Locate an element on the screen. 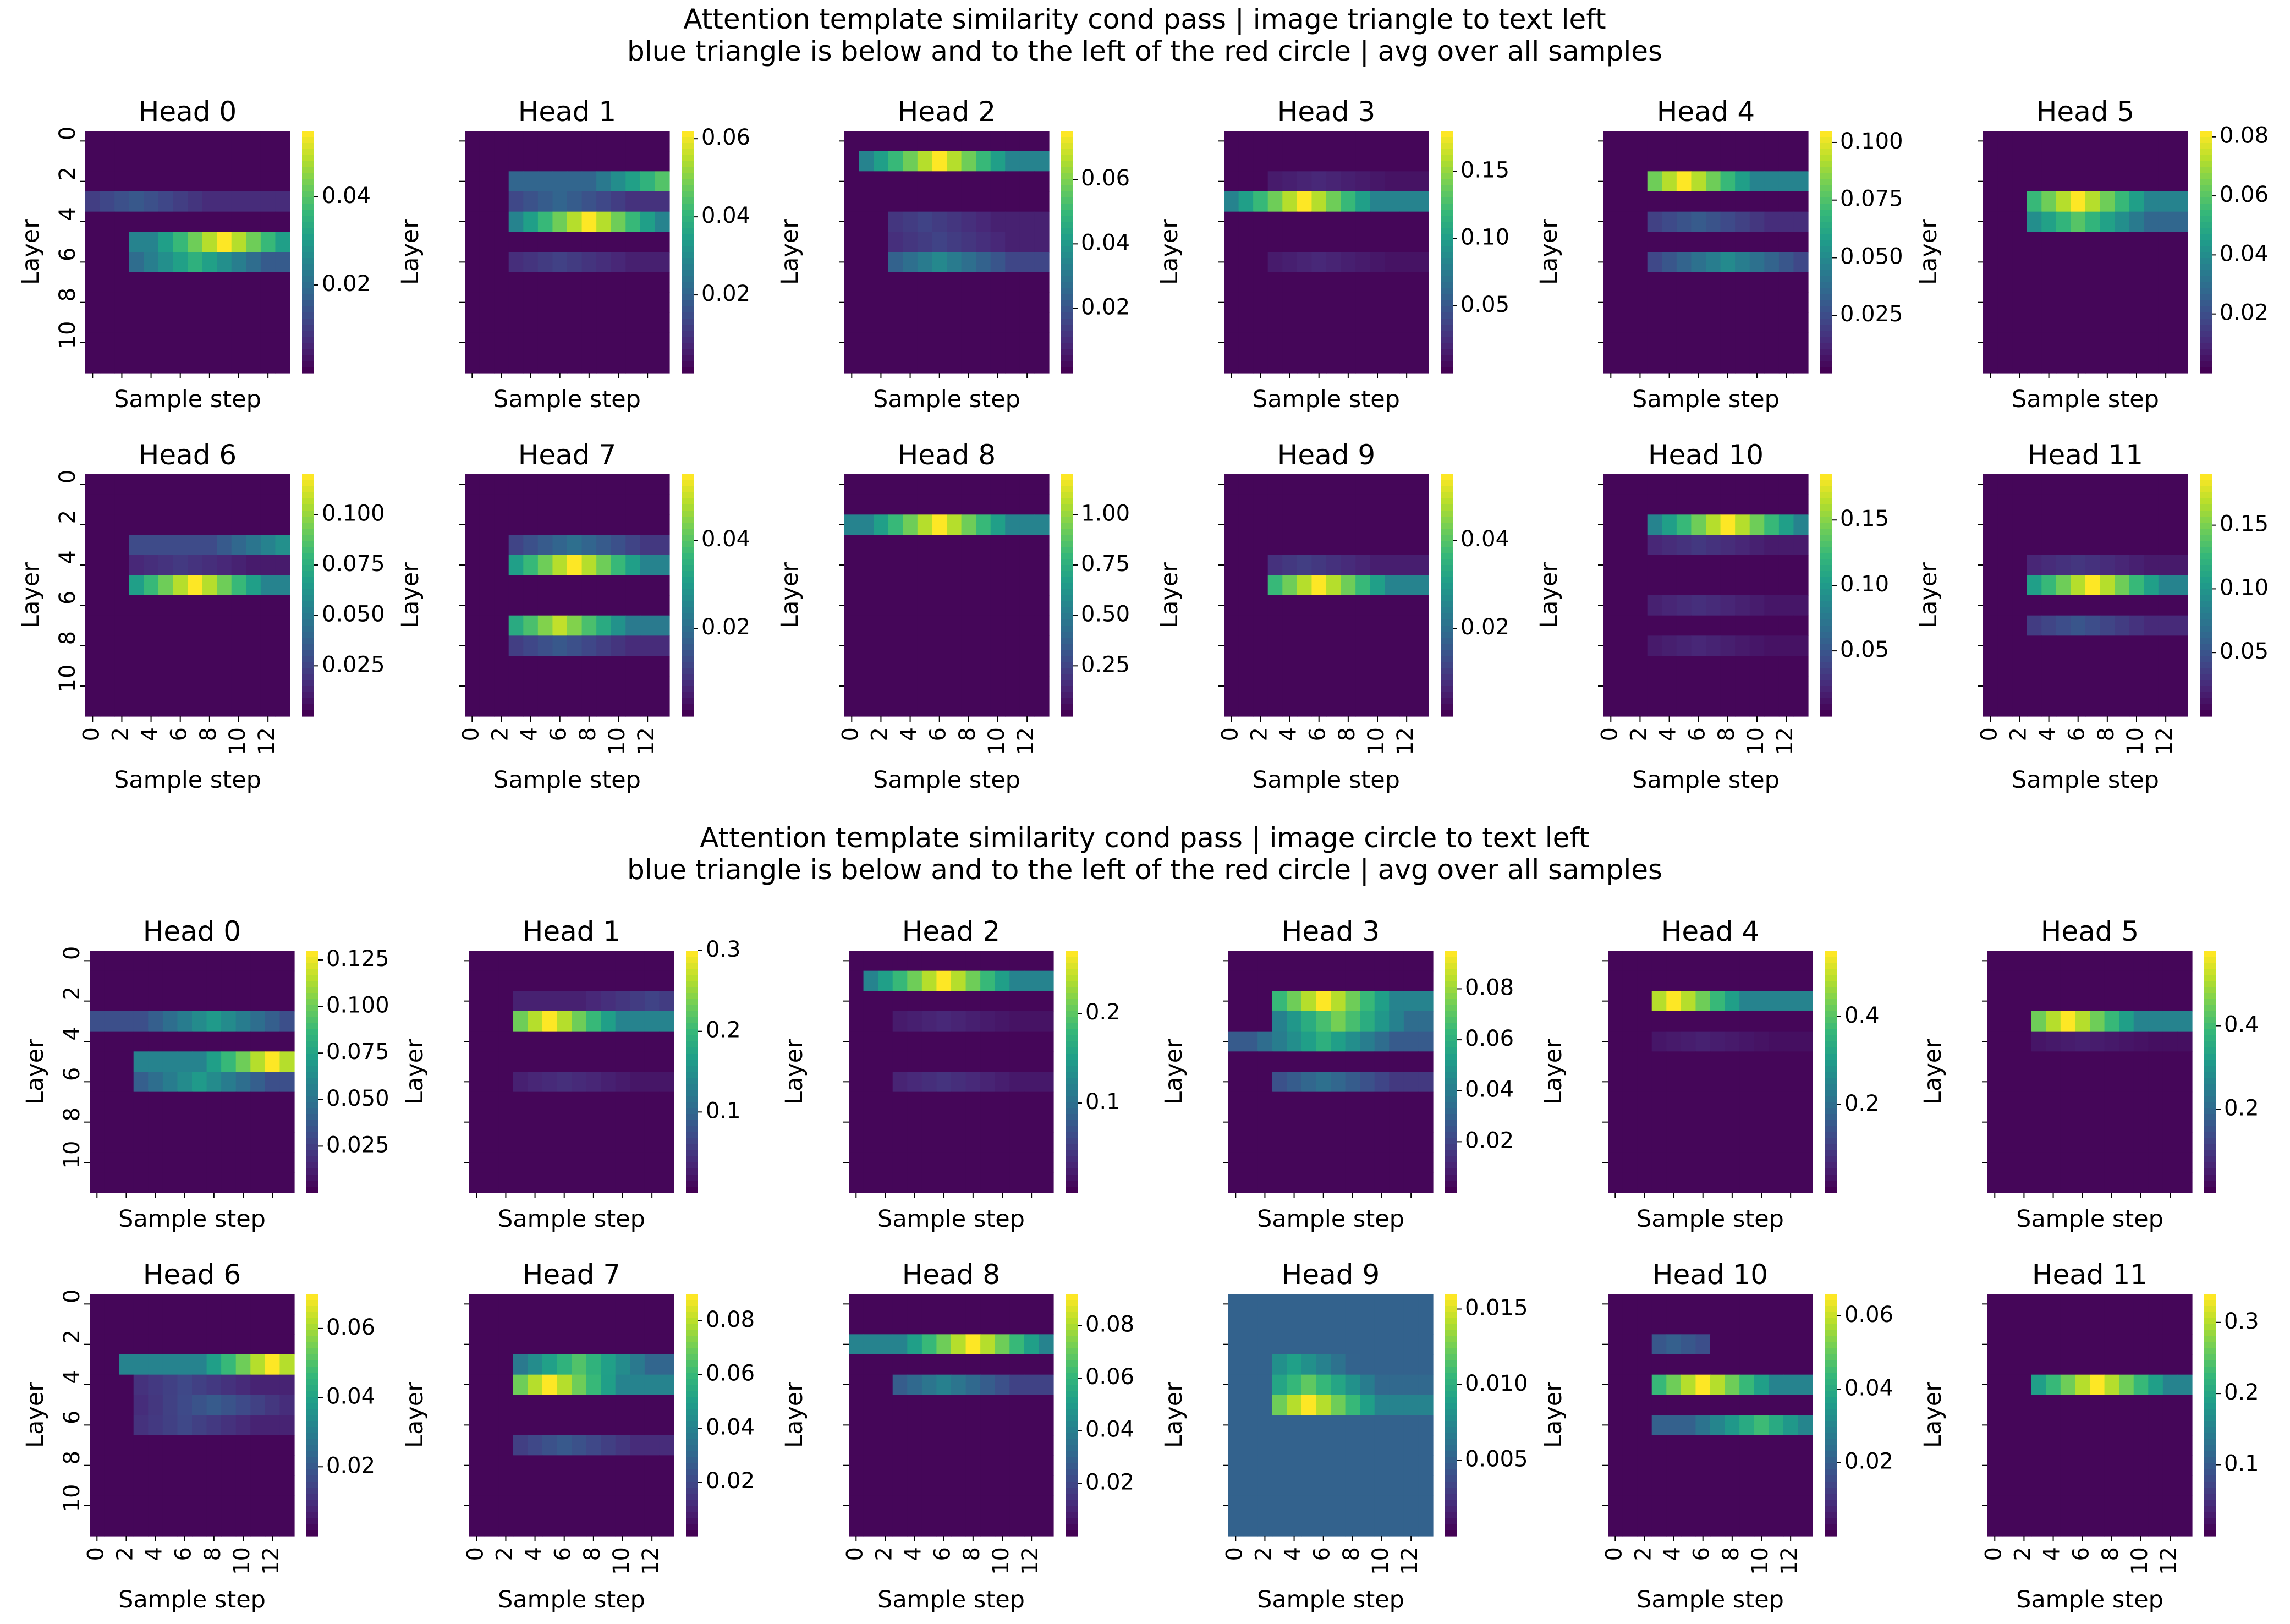 This screenshot has width=2290, height=1624. x-tick-label: 0 is located at coordinates (1989, 734).